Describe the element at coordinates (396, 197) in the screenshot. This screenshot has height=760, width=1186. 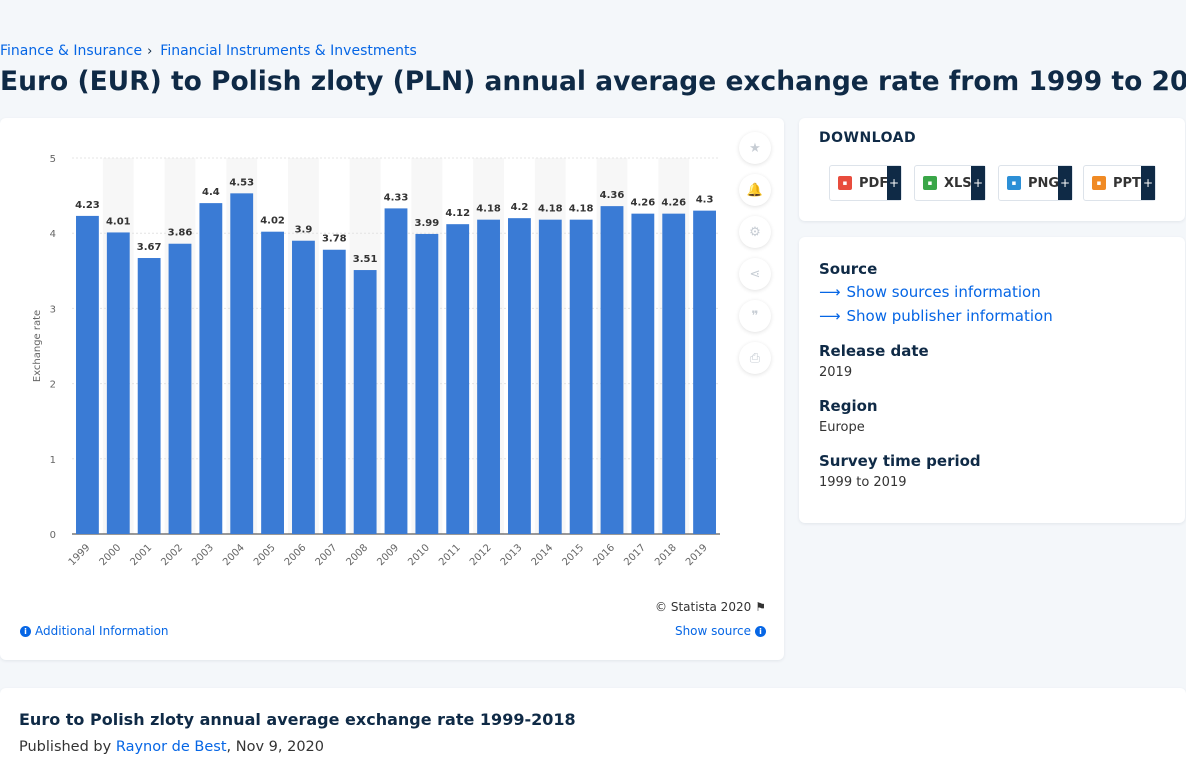
I see `bar-value-label: 4.33` at that location.